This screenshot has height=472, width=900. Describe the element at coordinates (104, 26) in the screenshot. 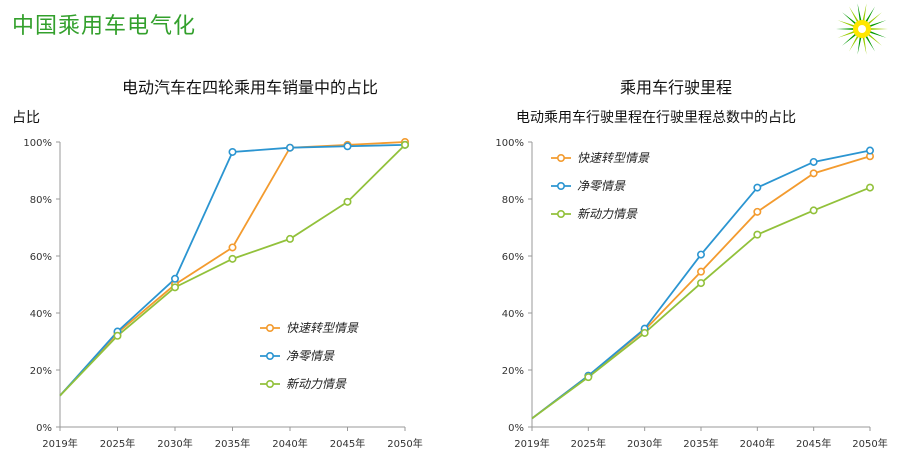

I see `slide-title: 中国乘用车电气化` at that location.